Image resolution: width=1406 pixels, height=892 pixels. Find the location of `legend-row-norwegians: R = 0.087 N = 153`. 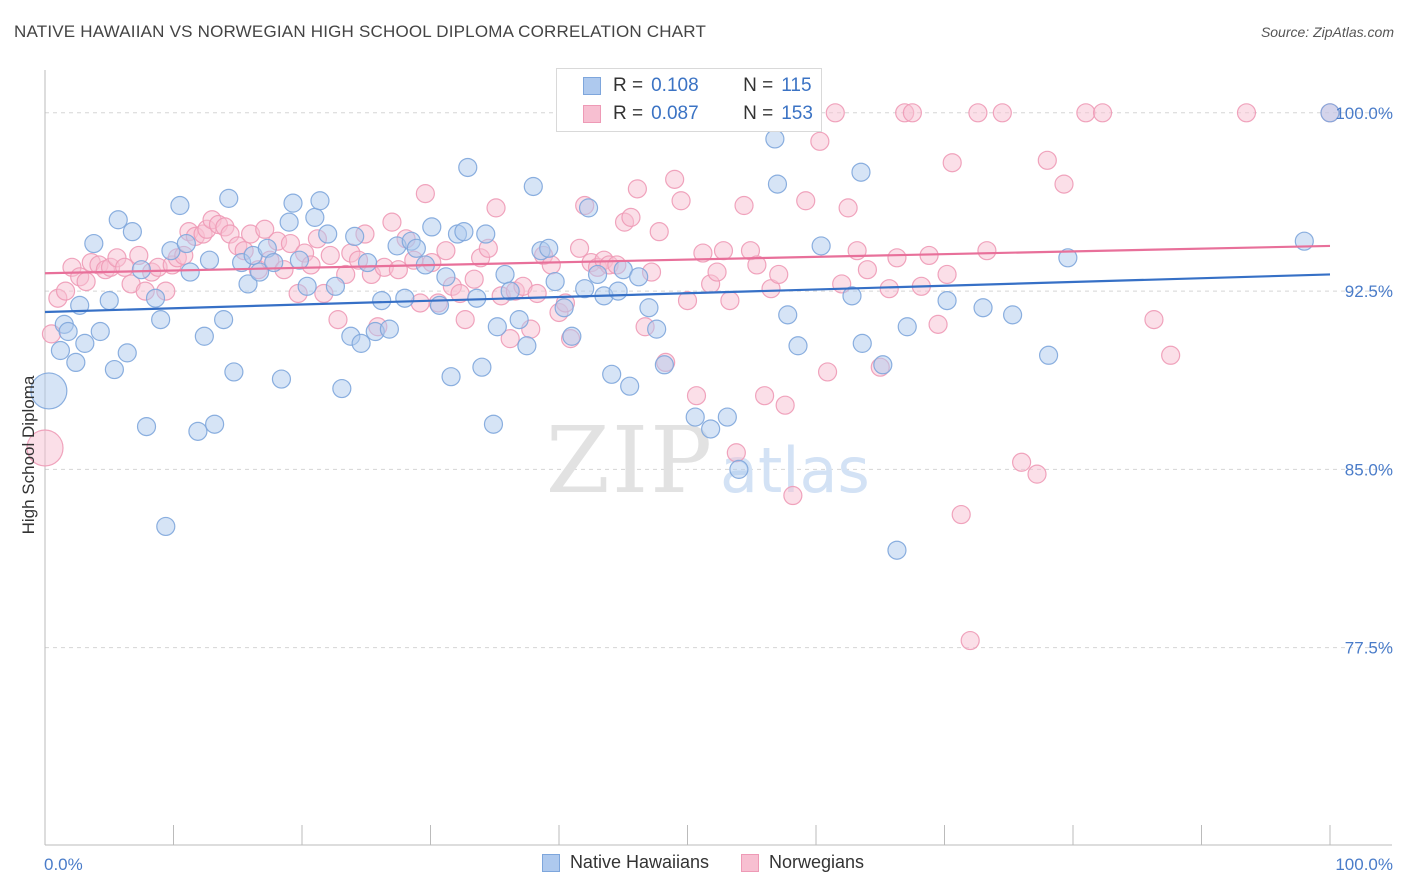

legend-row-norwegians: R = 0.087 N = 153 is located at coordinates (685, 114).